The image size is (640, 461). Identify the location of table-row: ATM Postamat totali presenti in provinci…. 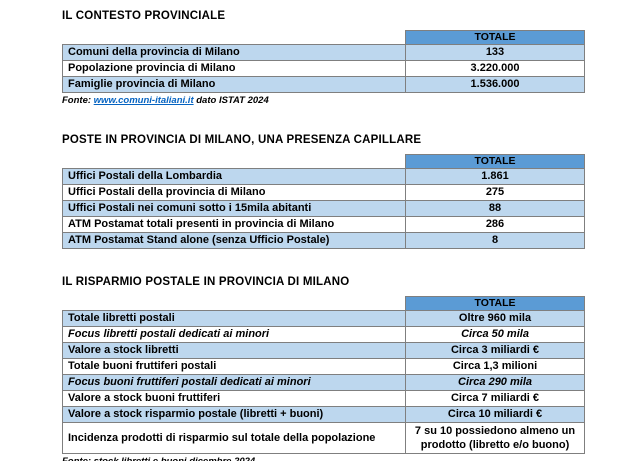
(323, 224).